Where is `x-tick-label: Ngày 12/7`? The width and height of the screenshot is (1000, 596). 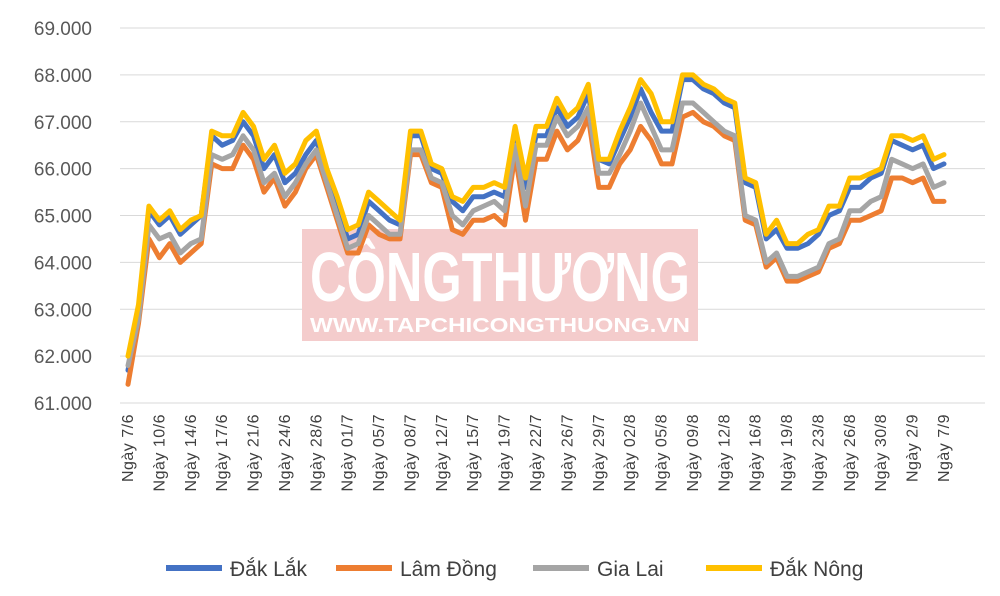 x-tick-label: Ngày 12/7 is located at coordinates (442, 452).